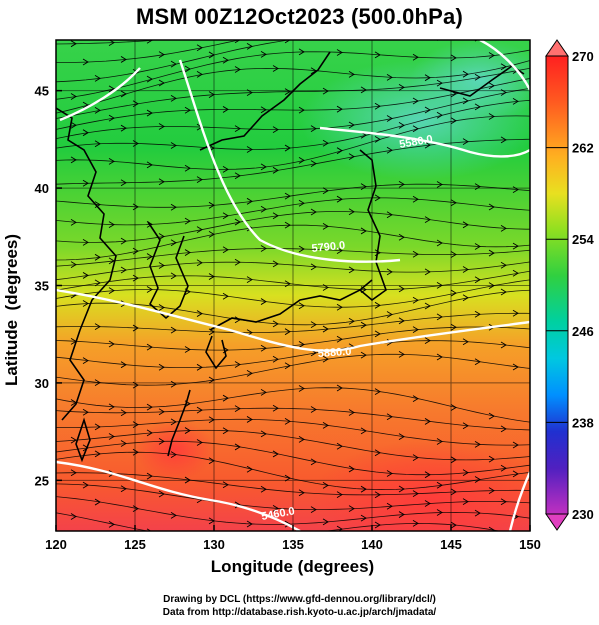  What do you see at coordinates (519, 501) in the screenshot?
I see `contour-bottom-right` at bounding box center [519, 501].